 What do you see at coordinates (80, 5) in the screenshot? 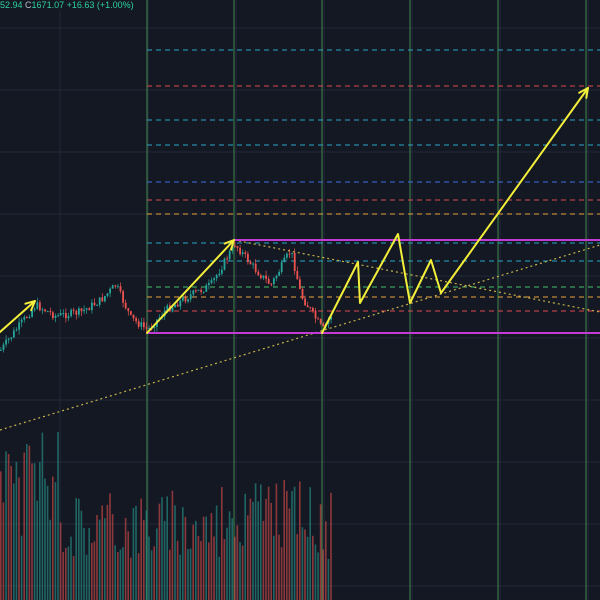
I see `change-value: +16.63` at bounding box center [80, 5].